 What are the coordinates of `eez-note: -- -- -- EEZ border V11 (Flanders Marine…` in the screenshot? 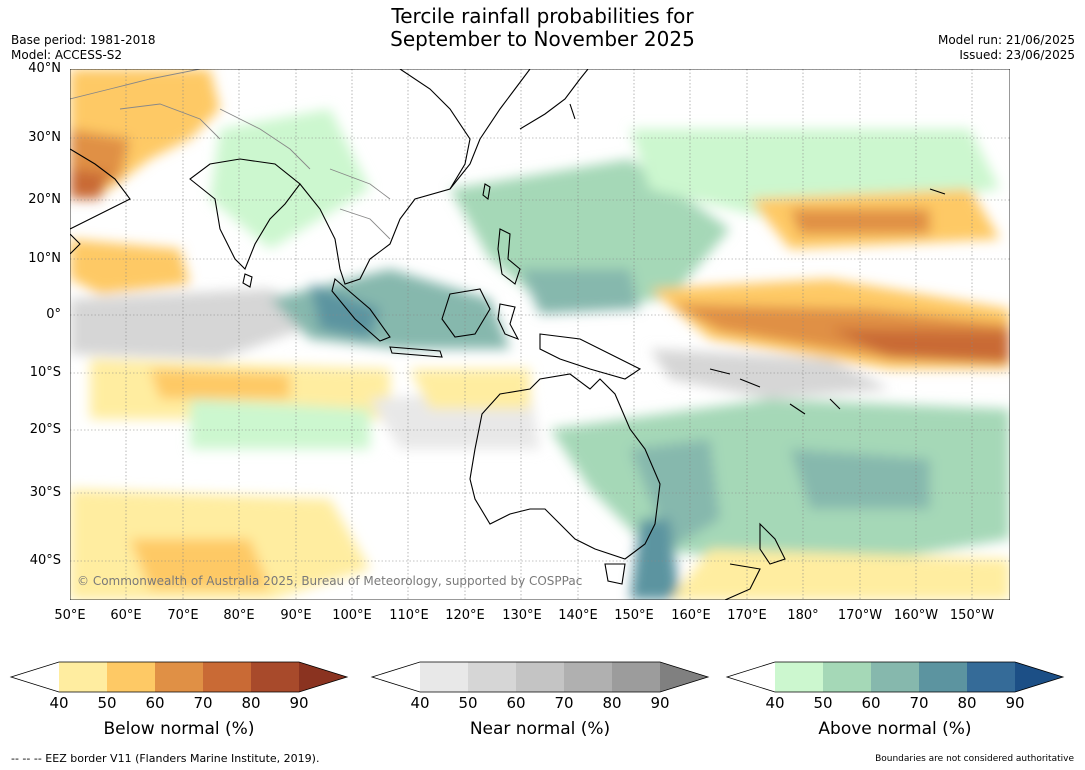 It's located at (165, 758).